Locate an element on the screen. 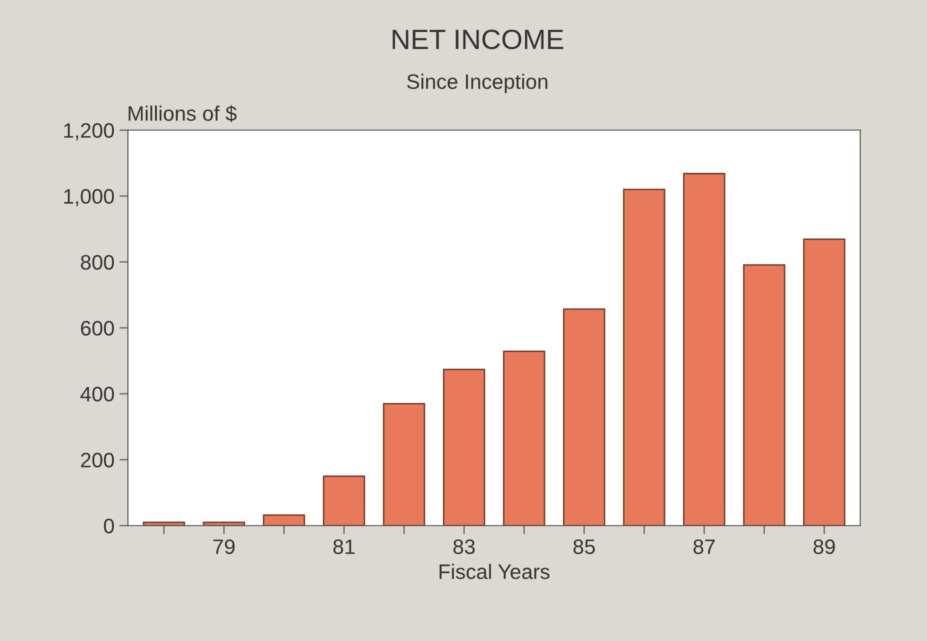  x-axis-title: Fiscal Years is located at coordinates (495, 572).